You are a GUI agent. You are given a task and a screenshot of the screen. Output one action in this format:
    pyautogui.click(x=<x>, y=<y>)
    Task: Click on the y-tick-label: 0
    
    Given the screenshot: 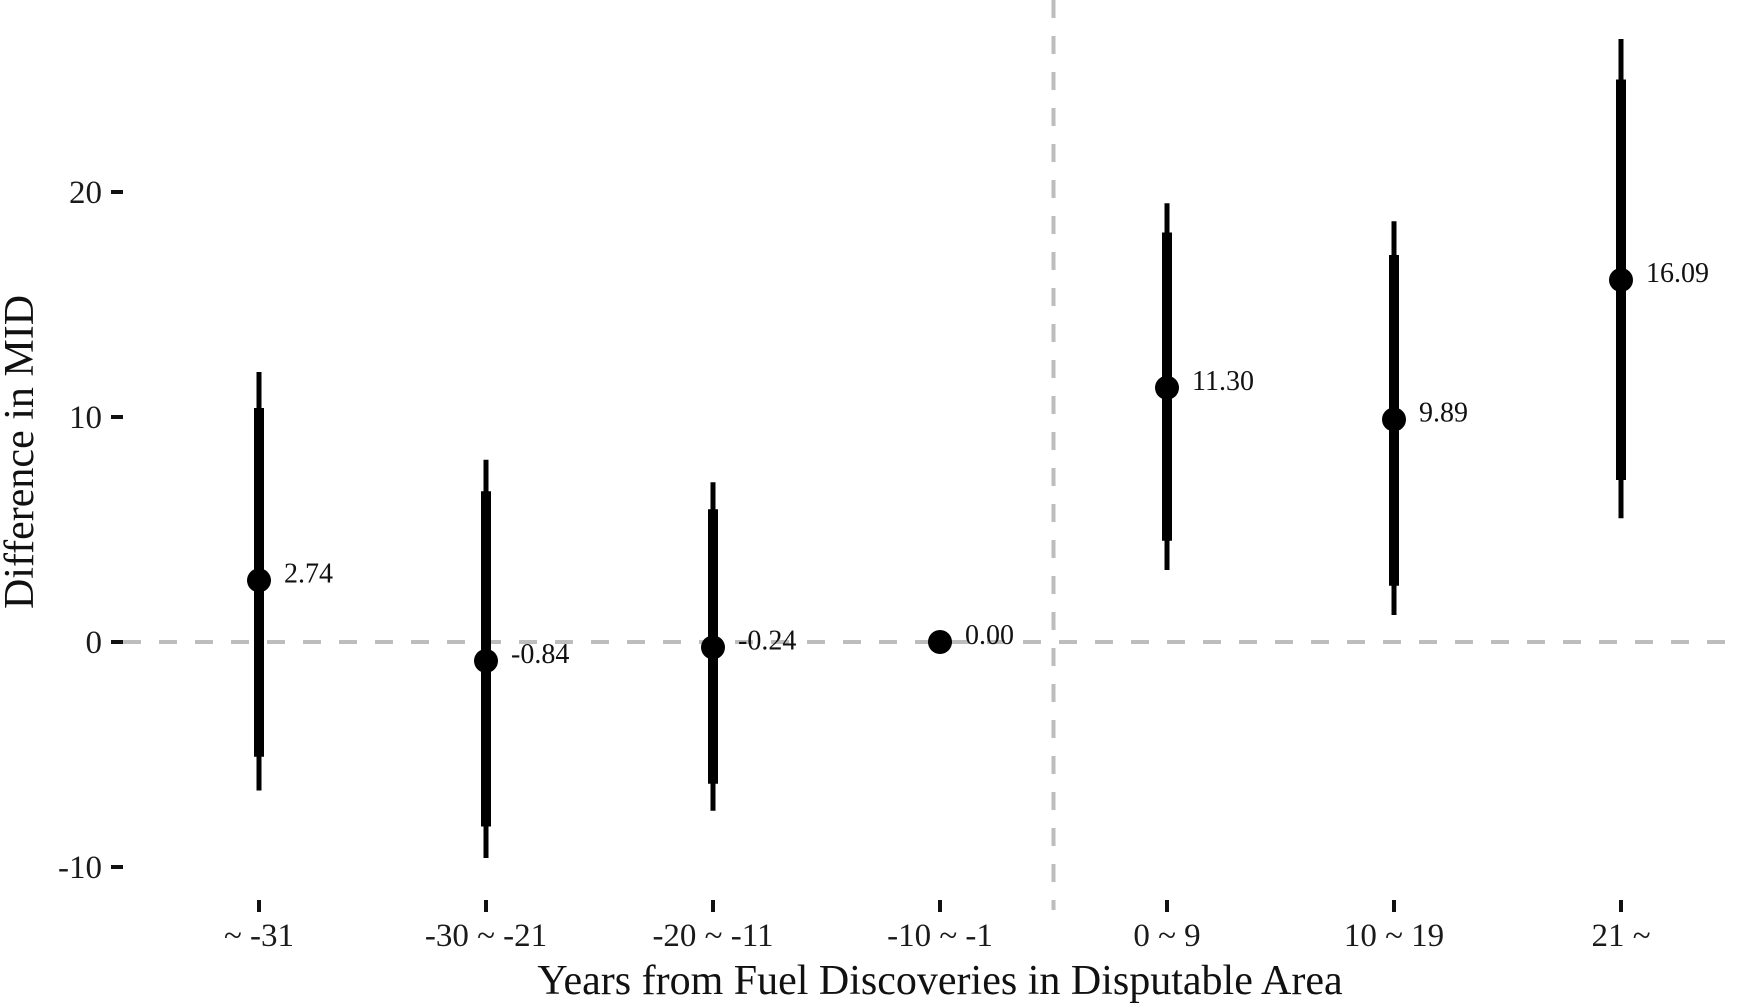 What is the action you would take?
    pyautogui.click(x=94, y=643)
    